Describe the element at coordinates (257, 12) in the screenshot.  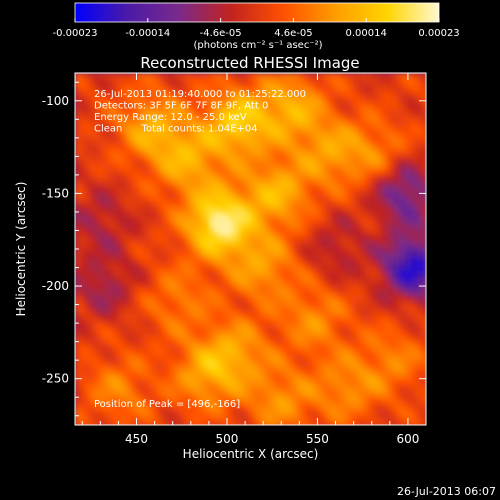
I see `colorbar-gradient-bar` at that location.